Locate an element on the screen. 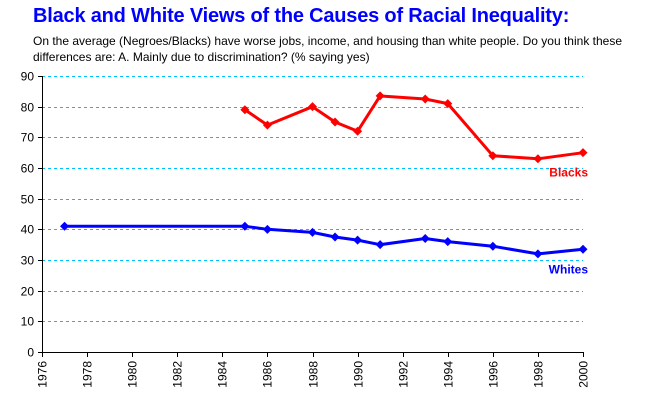 This screenshot has height=402, width=648. x-tick-label: 1976 is located at coordinates (43, 374).